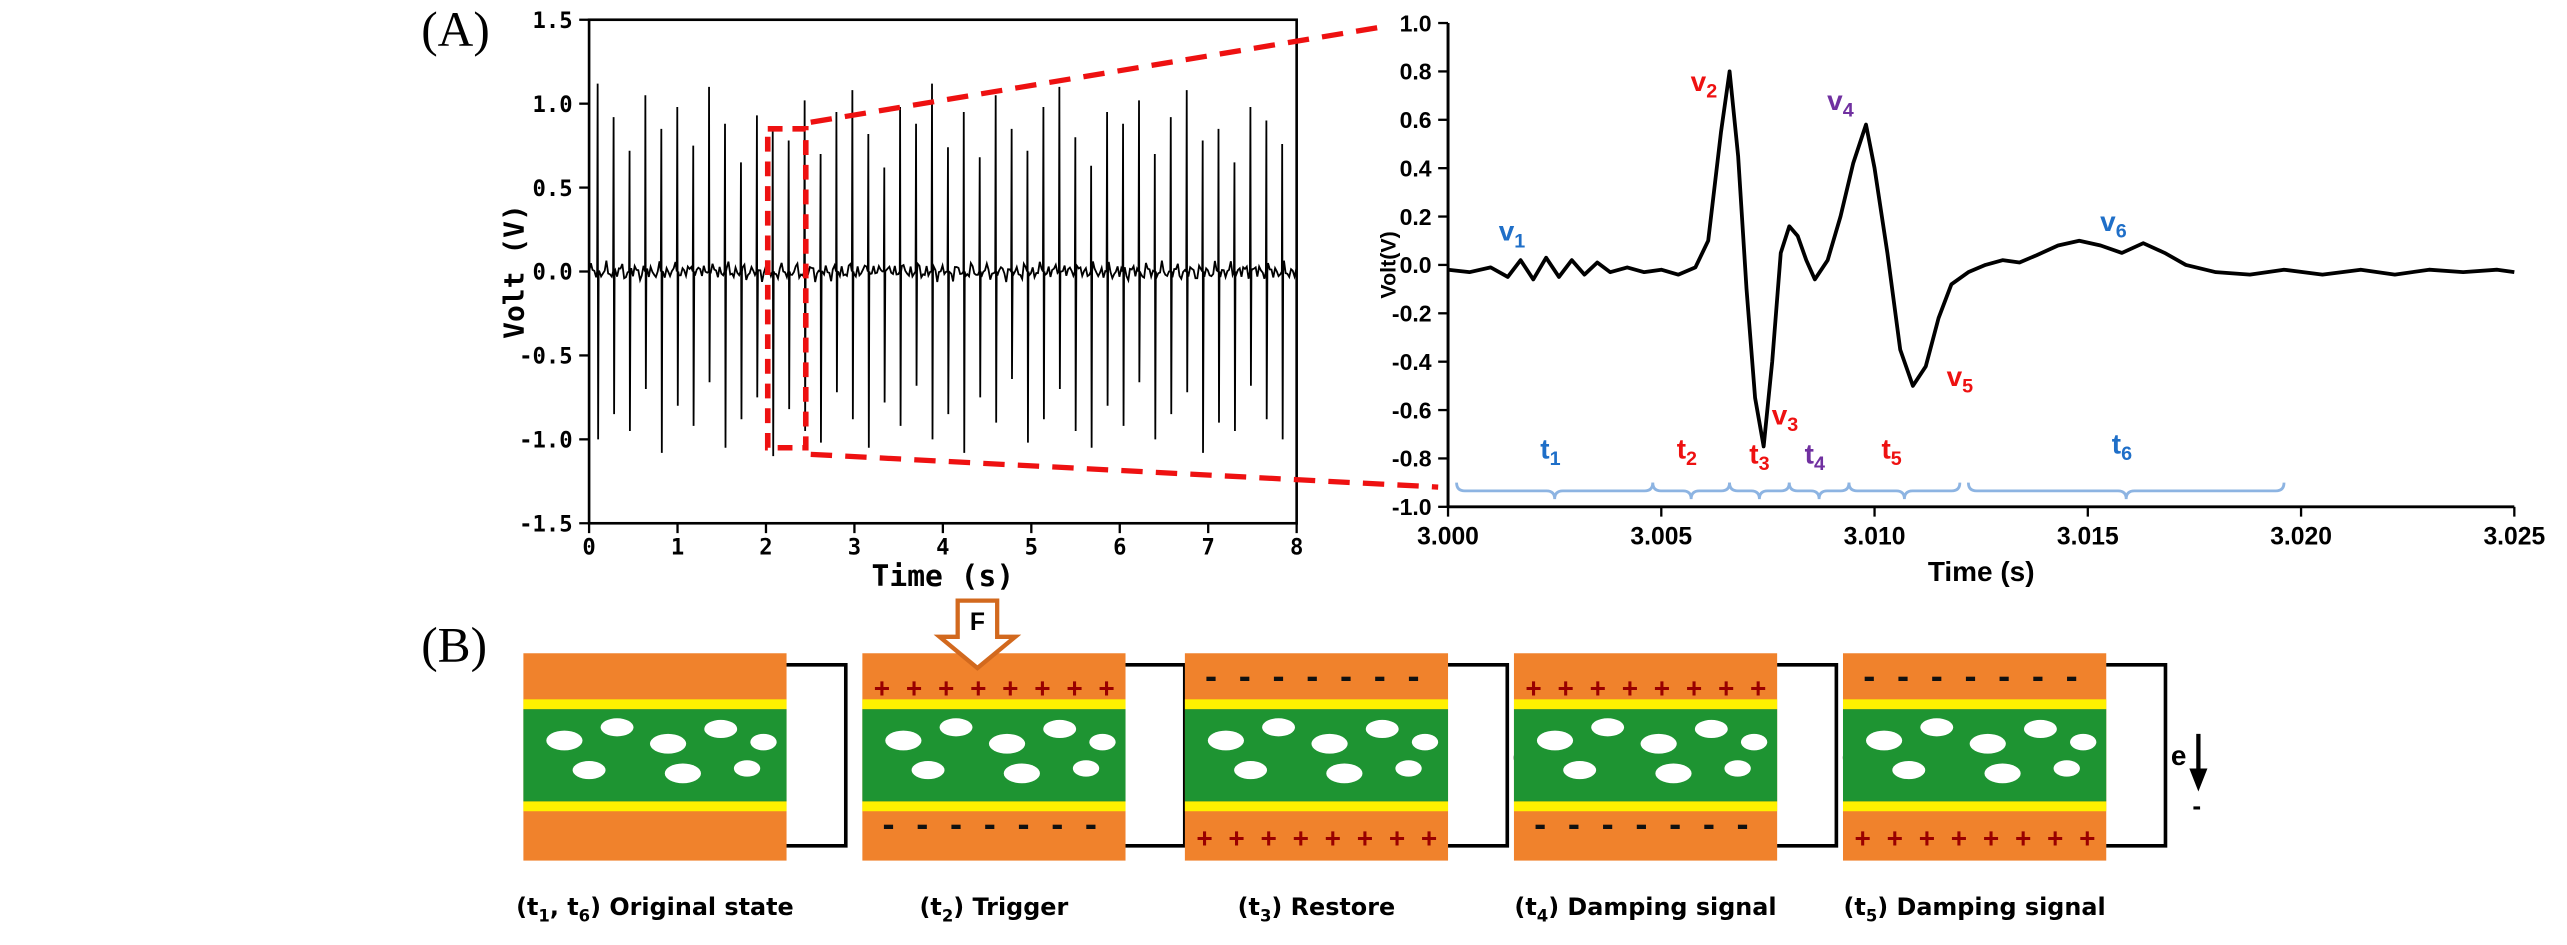 This screenshot has width=2567, height=945. I want to click on x-tick-label: 8, so click(1296, 548).